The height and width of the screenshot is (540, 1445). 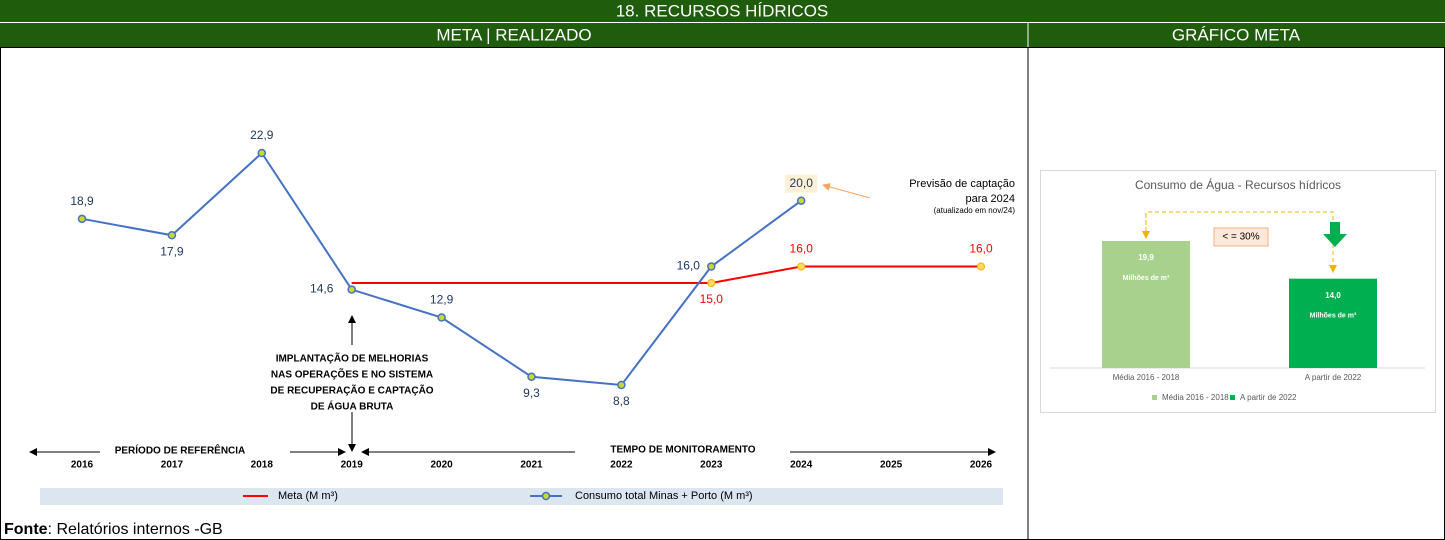 I want to click on annotation: DE RECUPERAÇÃO E CAPTAÇÃO, so click(x=351, y=390).